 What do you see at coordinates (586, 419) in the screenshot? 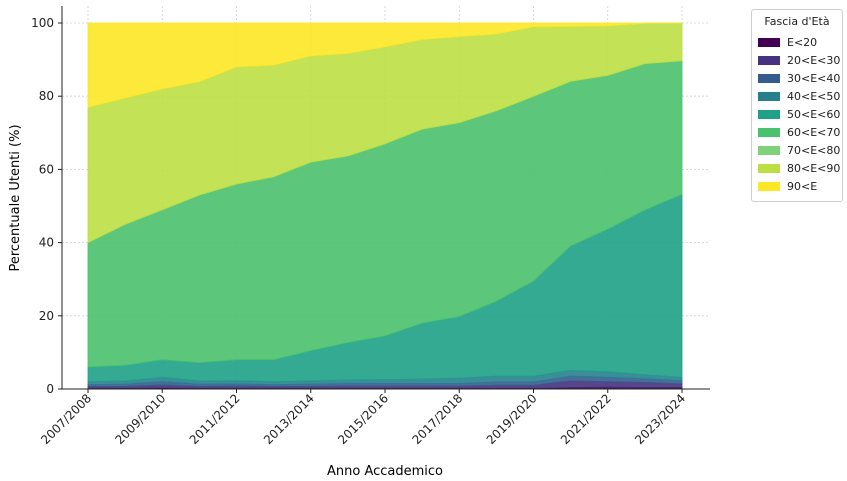
I see `x-tick-label: 2021/2022` at bounding box center [586, 419].